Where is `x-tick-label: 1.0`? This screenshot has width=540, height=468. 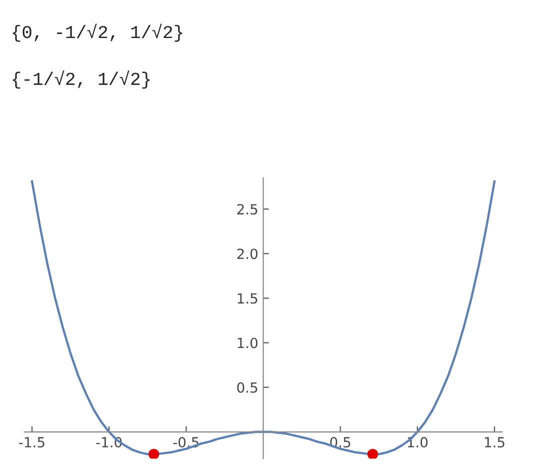 x-tick-label: 1.0 is located at coordinates (418, 442).